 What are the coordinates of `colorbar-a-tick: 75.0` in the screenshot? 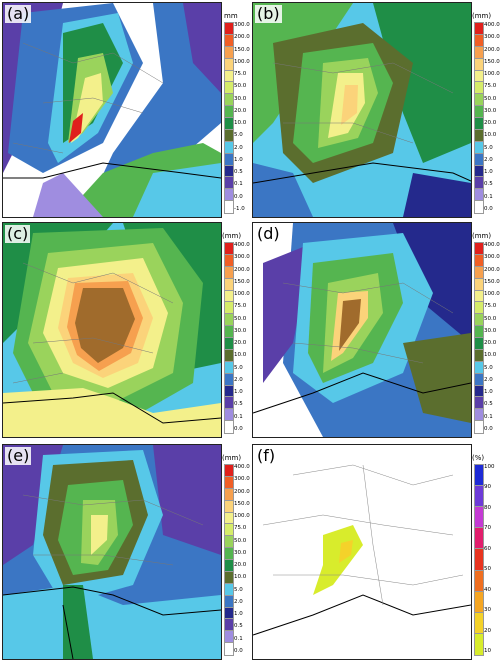 It's located at (240, 74).